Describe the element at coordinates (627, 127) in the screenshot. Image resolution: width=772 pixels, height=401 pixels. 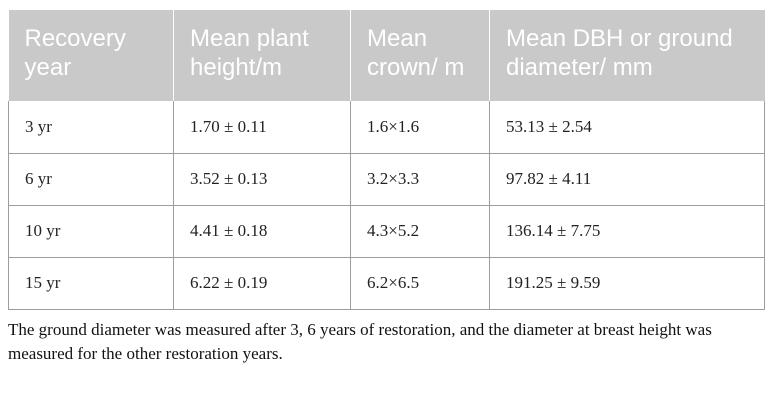
I see `cell-dbh: 53.13 ± 2.54` at that location.